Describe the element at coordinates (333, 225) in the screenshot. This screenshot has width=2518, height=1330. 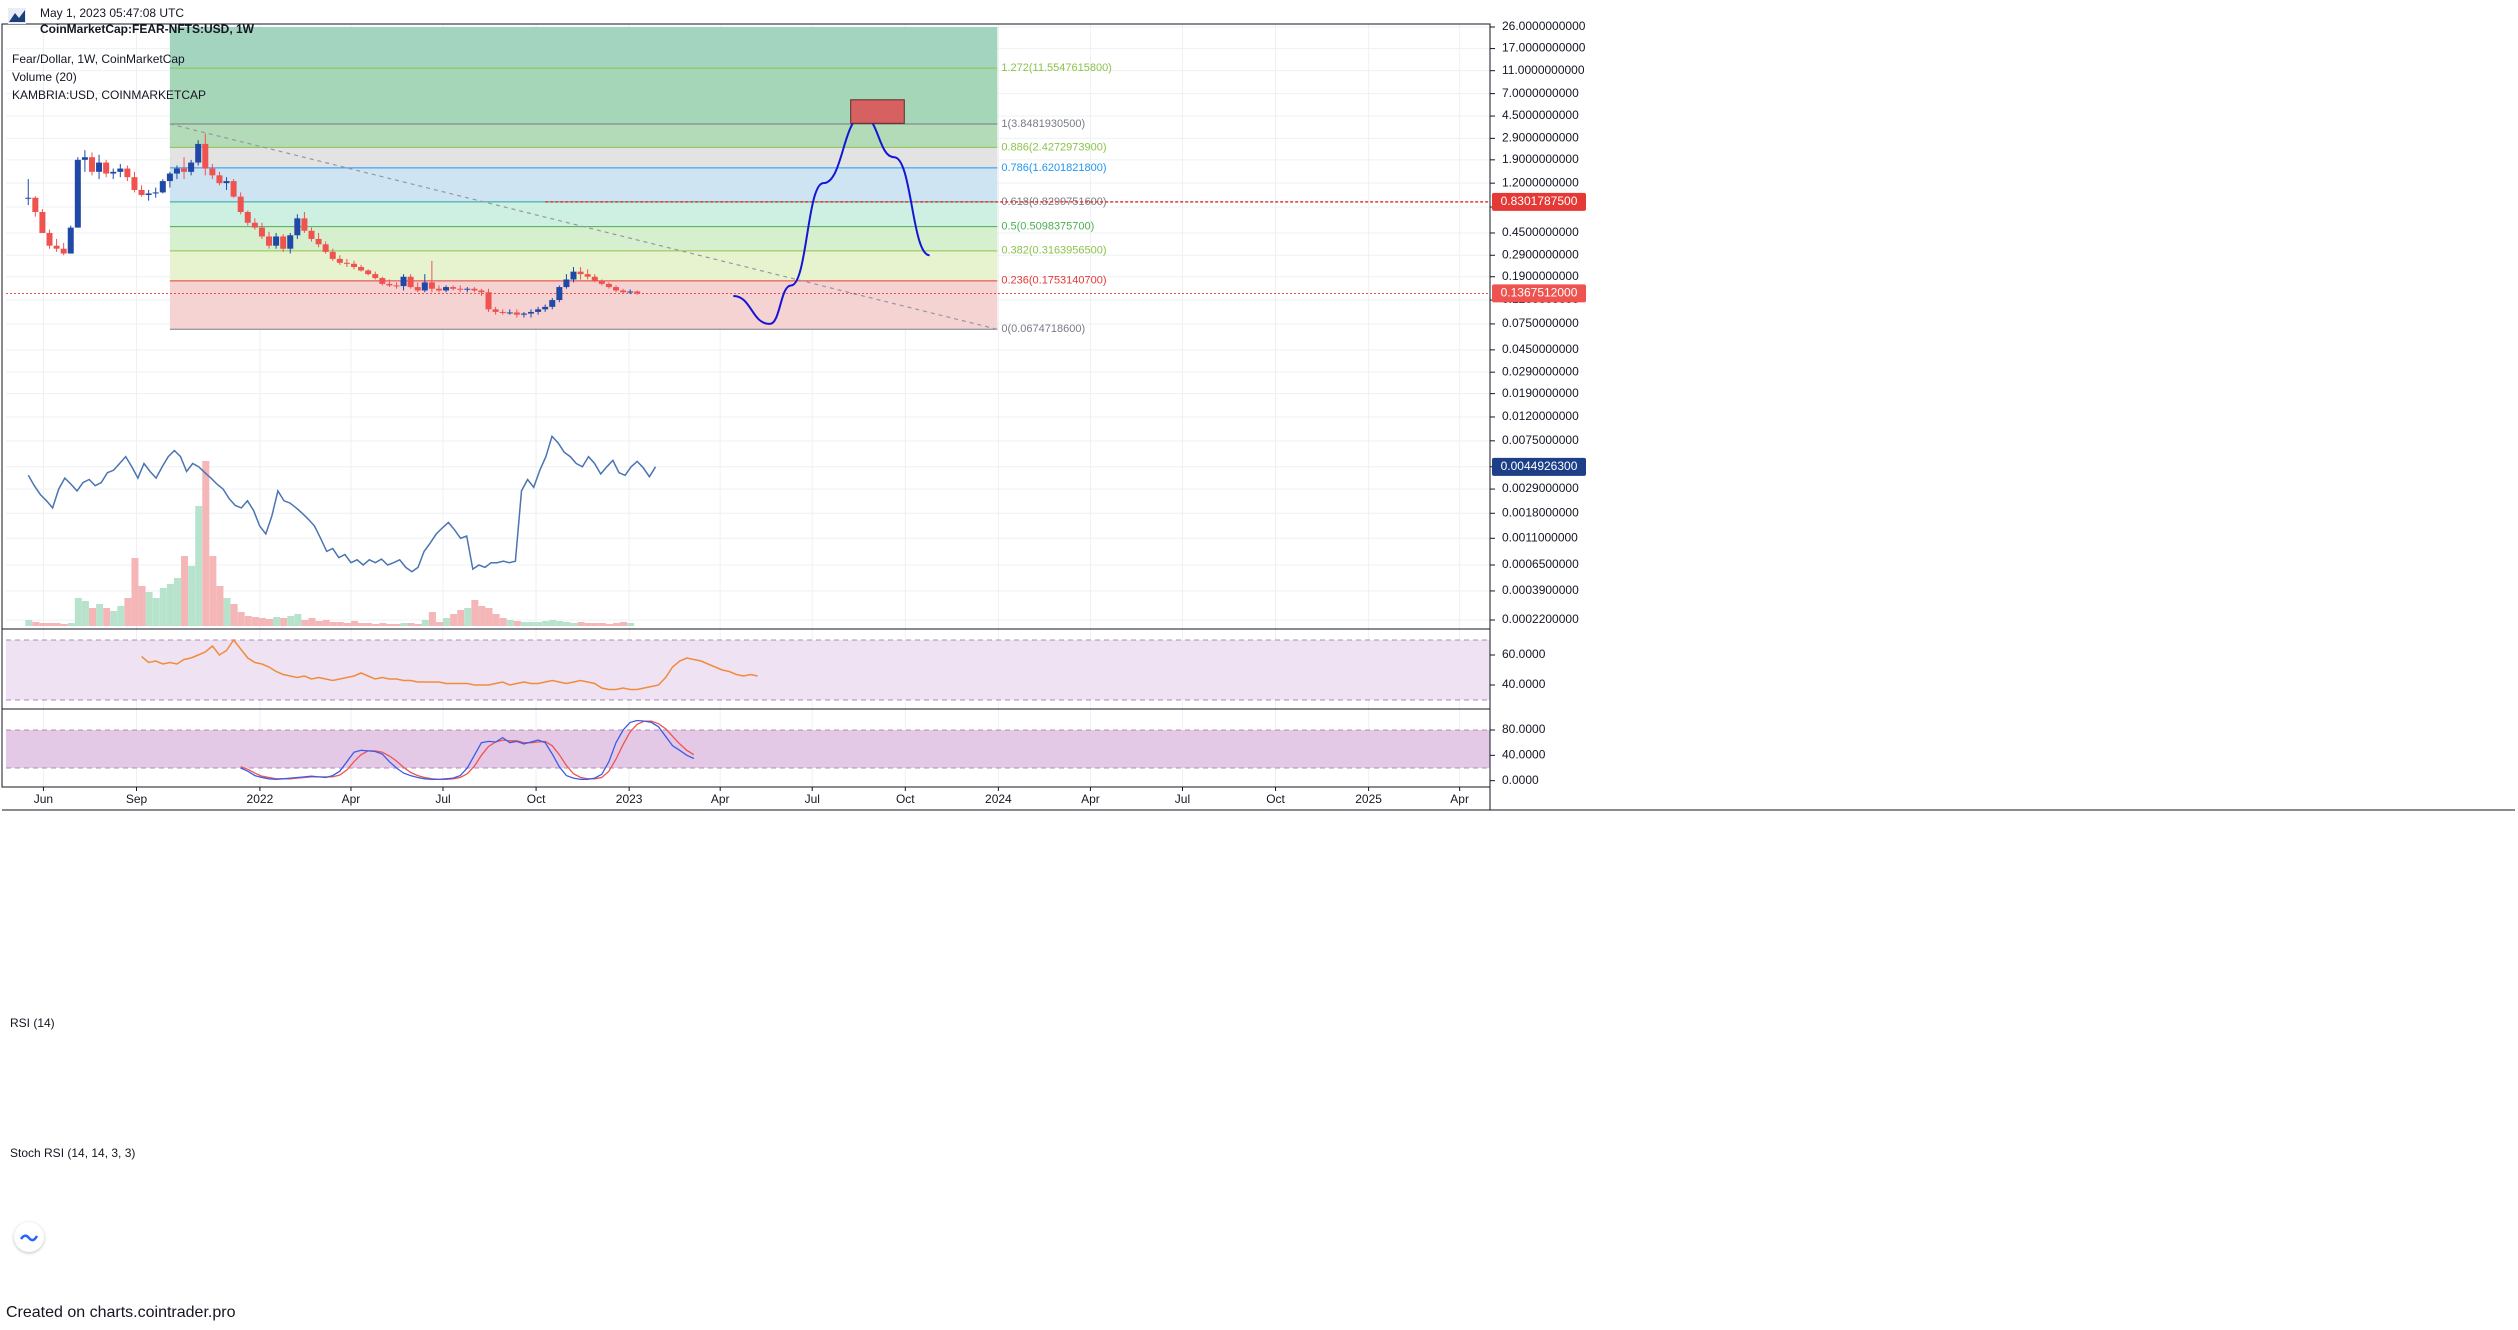
I see `candlesticks` at that location.